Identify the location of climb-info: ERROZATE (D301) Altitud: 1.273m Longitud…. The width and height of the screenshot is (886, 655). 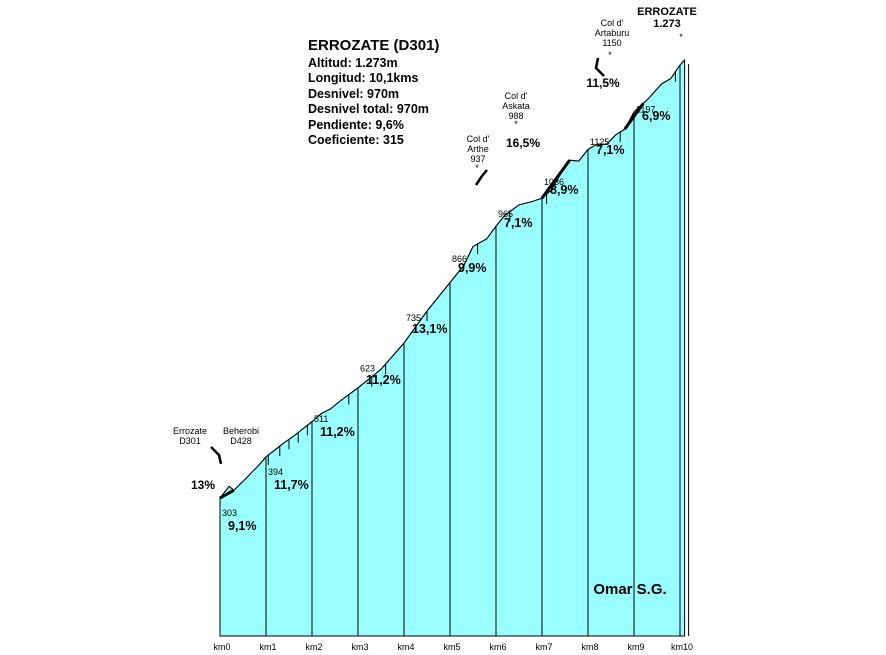
(373, 92).